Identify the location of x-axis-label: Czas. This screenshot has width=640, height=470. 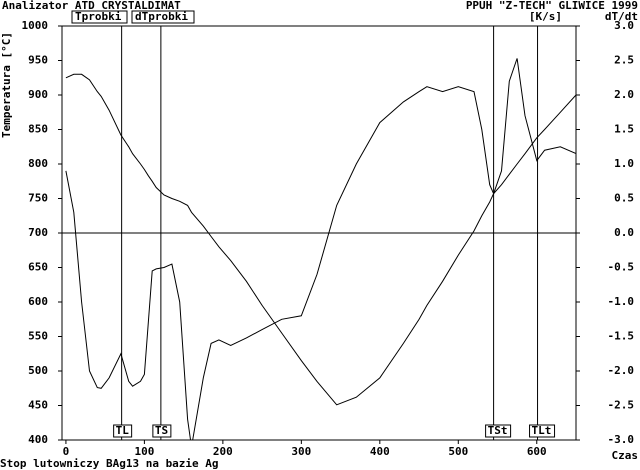
(625, 455).